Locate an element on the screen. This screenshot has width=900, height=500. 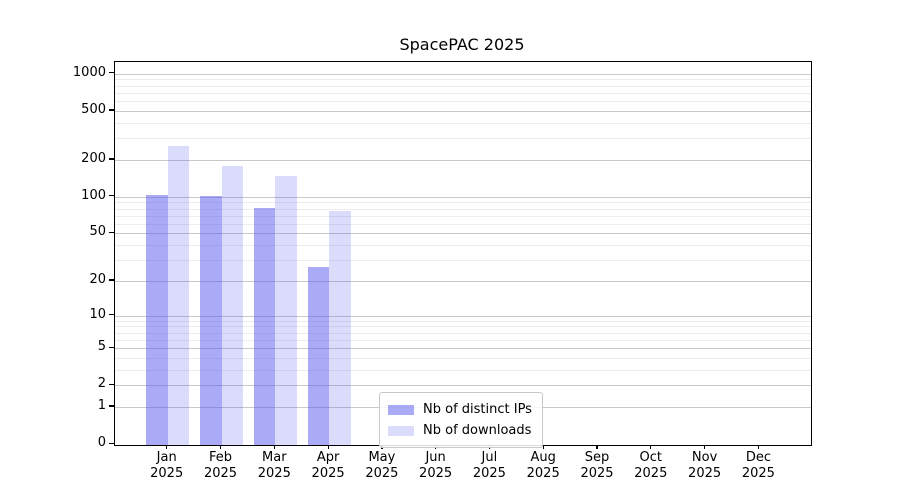
y-tick-label-100: 100 is located at coordinates (93, 195).